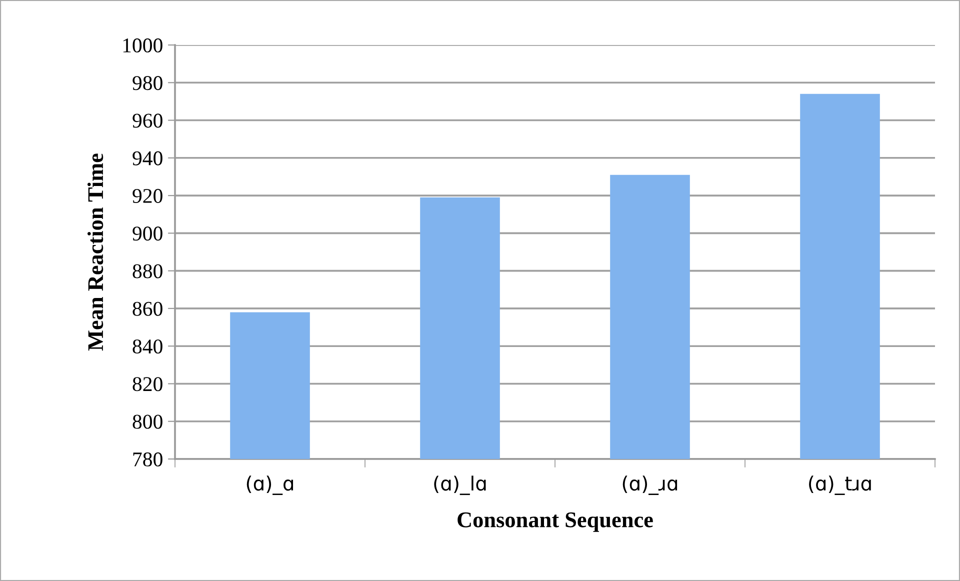 This screenshot has width=960, height=581. What do you see at coordinates (147, 233) in the screenshot?
I see `y-tick-label: 900` at bounding box center [147, 233].